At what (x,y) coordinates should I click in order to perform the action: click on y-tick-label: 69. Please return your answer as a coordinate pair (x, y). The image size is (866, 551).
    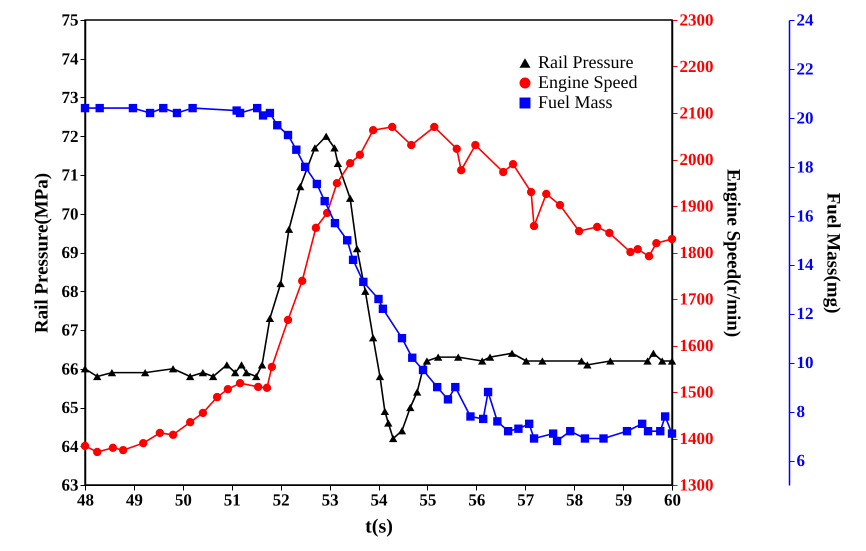
    Looking at the image, I should click on (70, 252).